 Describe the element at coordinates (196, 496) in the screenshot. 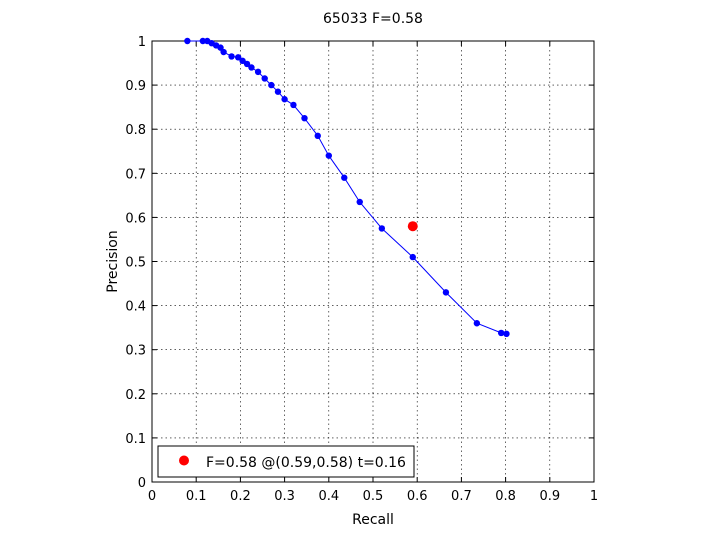

I see `x-tick-label: 0.1` at that location.